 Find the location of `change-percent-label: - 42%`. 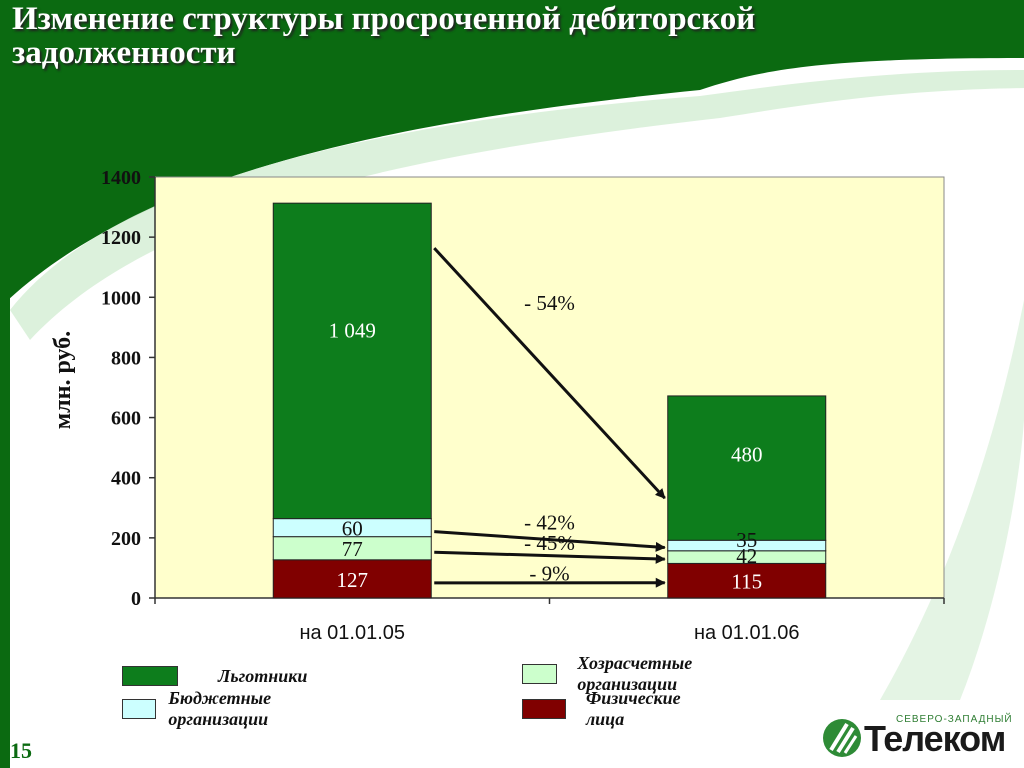

change-percent-label: - 42% is located at coordinates (549, 523).